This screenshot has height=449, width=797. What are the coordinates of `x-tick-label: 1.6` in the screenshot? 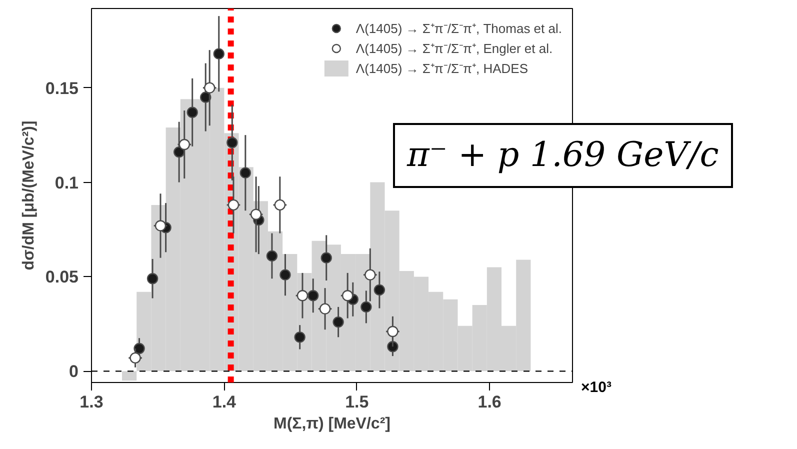 It's located at (490, 402).